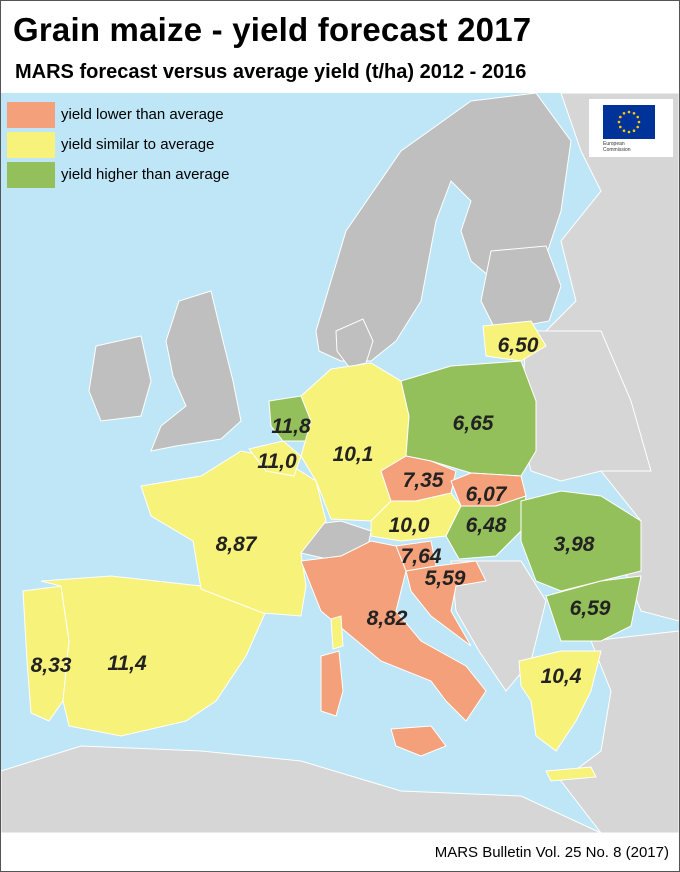 The image size is (680, 872). What do you see at coordinates (473, 423) in the screenshot?
I see `value-poland: 6,65` at bounding box center [473, 423].